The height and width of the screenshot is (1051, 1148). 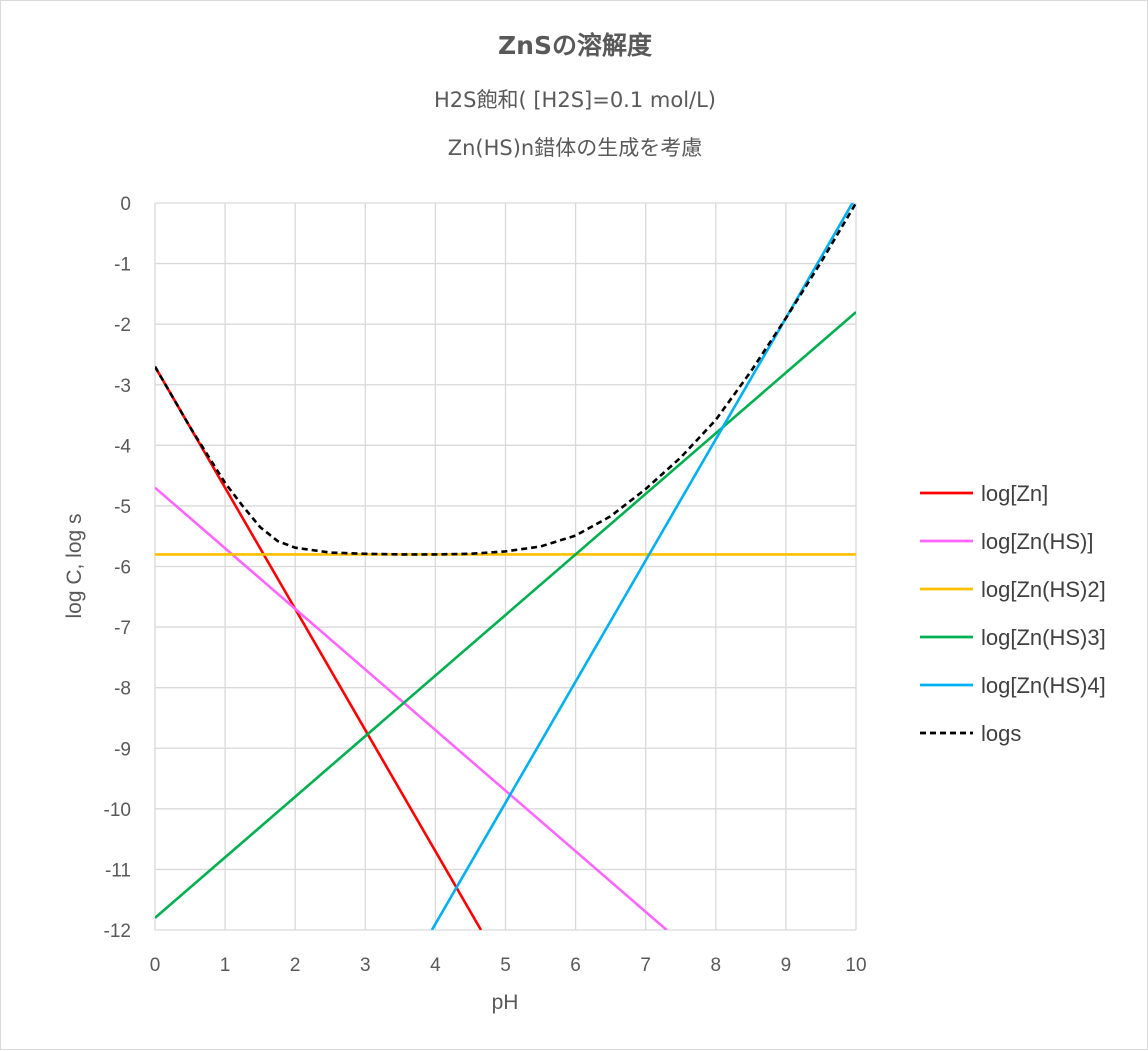 I want to click on x-tick-label: 8, so click(x=716, y=965).